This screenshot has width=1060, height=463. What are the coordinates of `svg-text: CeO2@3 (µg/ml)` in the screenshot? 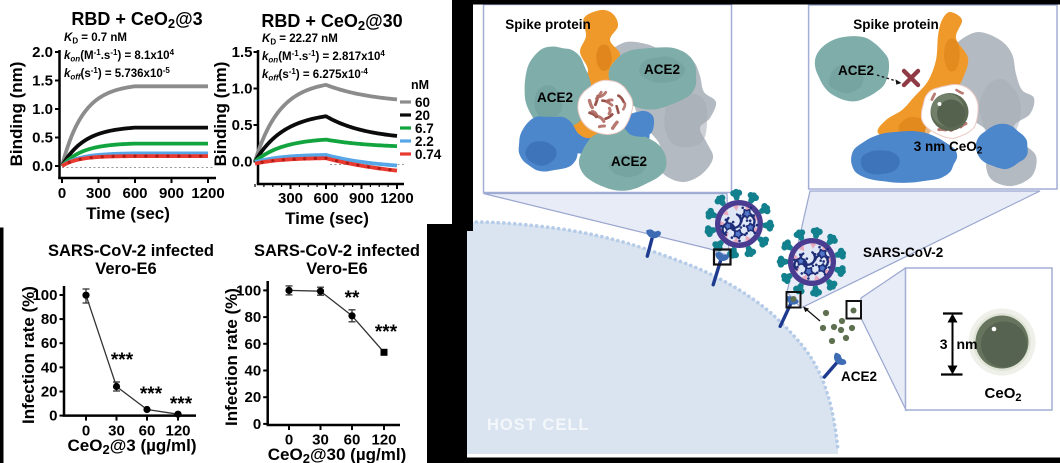 It's located at (131, 446).